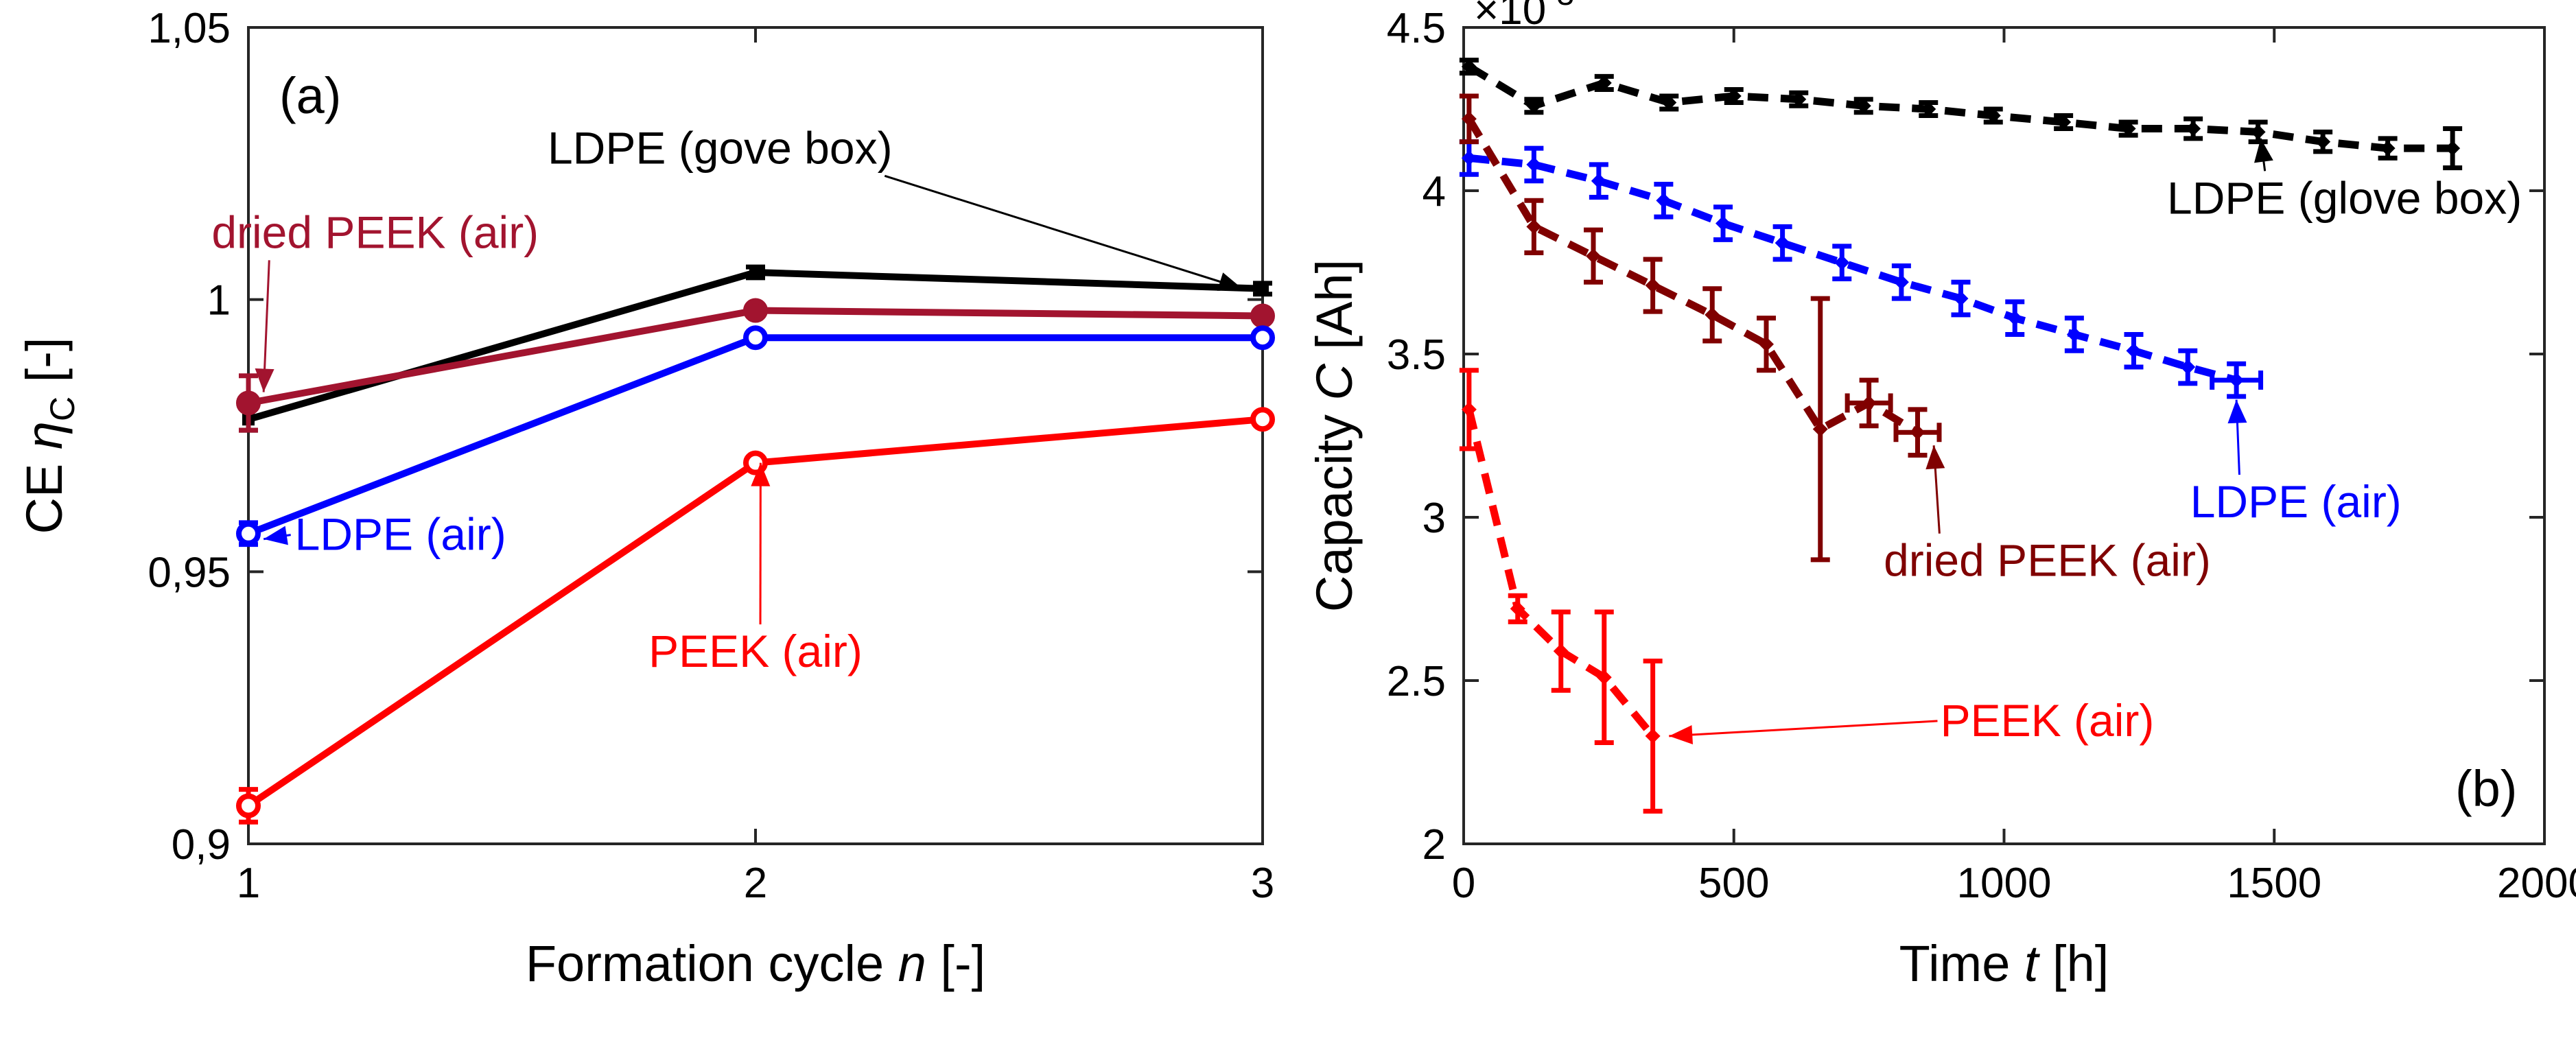  Describe the element at coordinates (2274, 883) in the screenshot. I see `x-tick-label: 1500` at that location.